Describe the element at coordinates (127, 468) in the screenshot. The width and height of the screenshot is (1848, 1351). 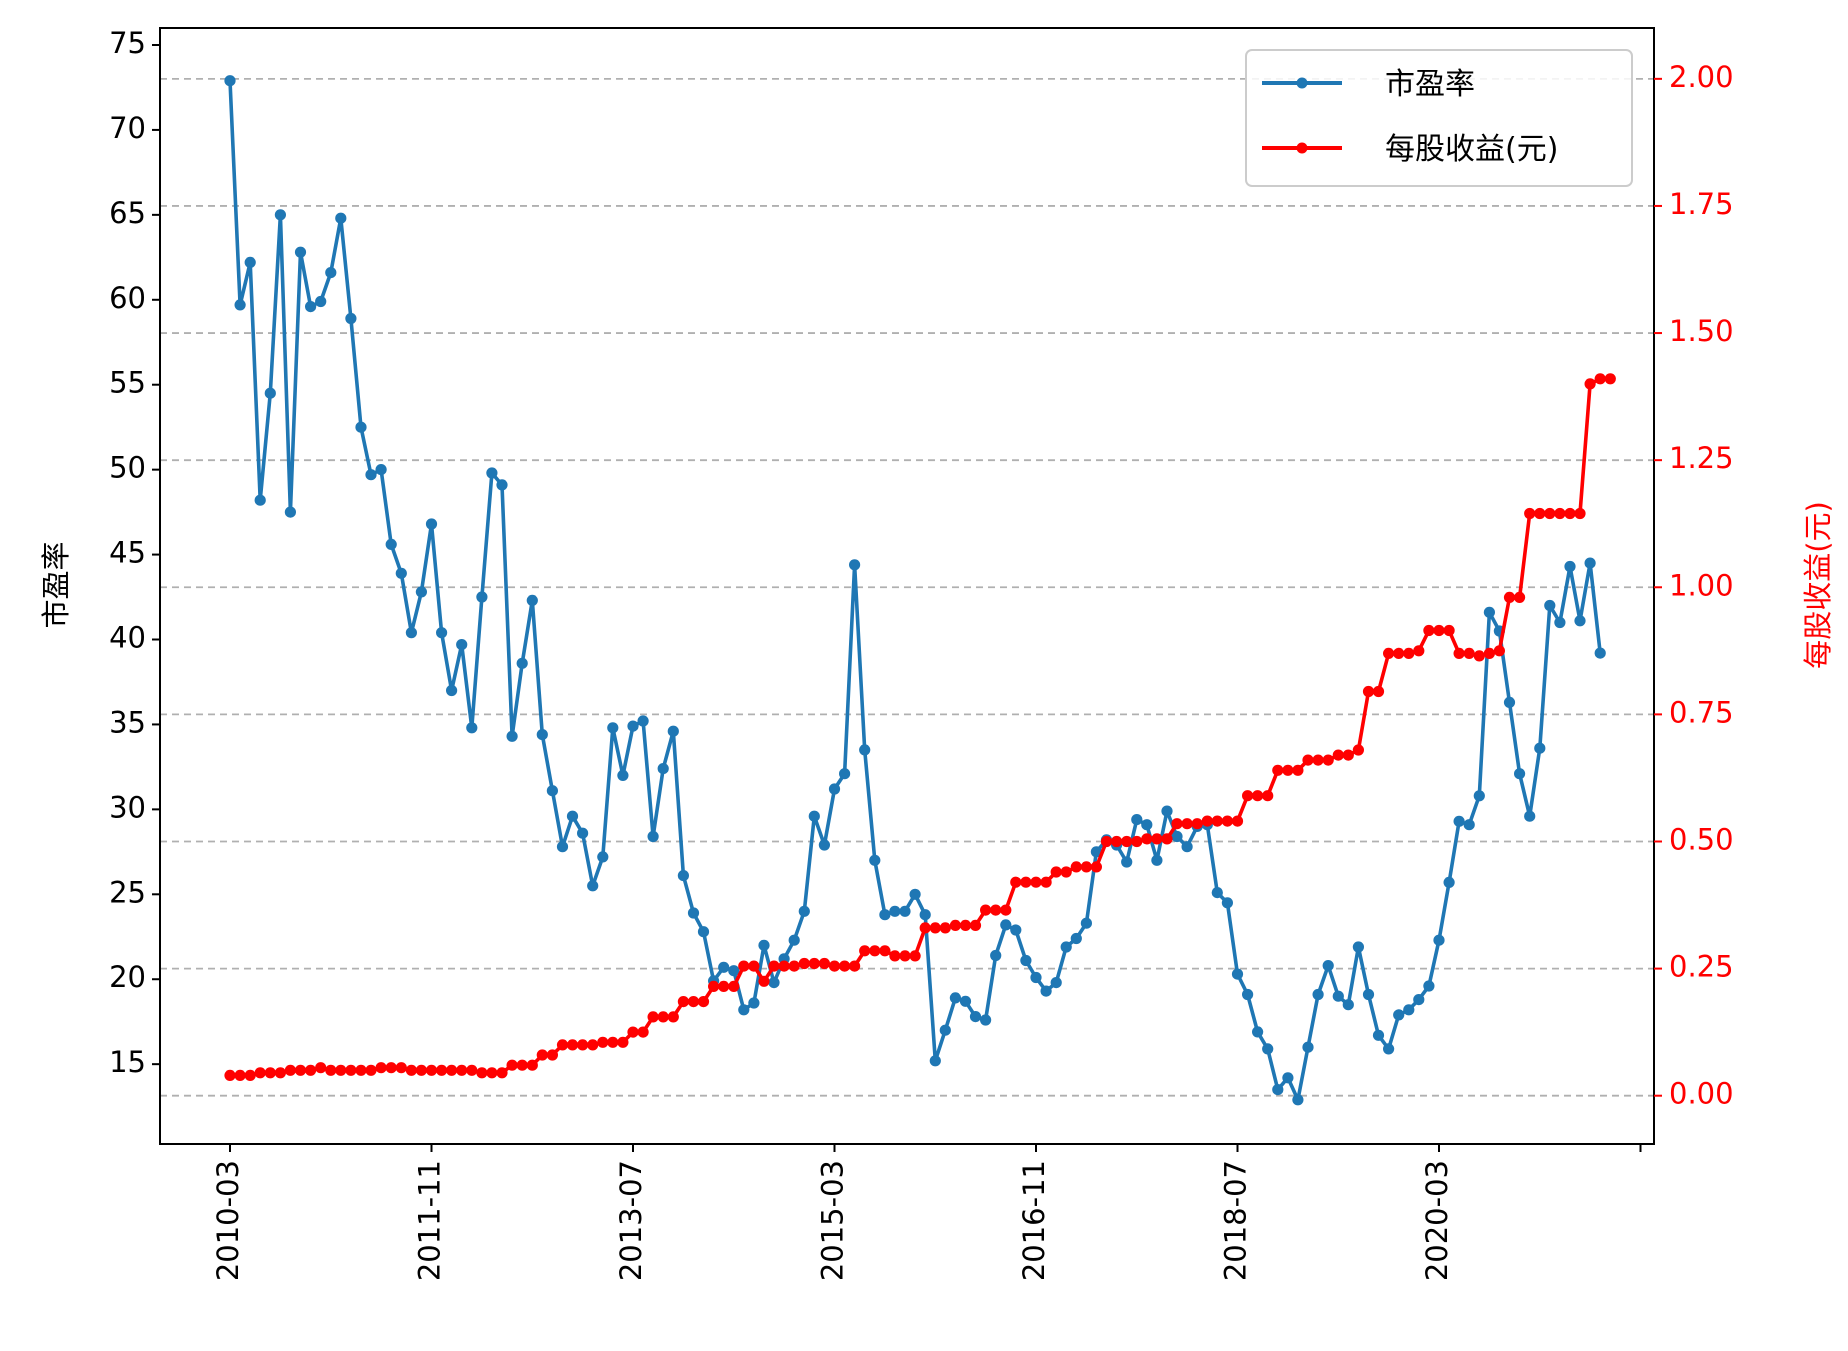
I see `left-tick-label-7: 50` at that location.